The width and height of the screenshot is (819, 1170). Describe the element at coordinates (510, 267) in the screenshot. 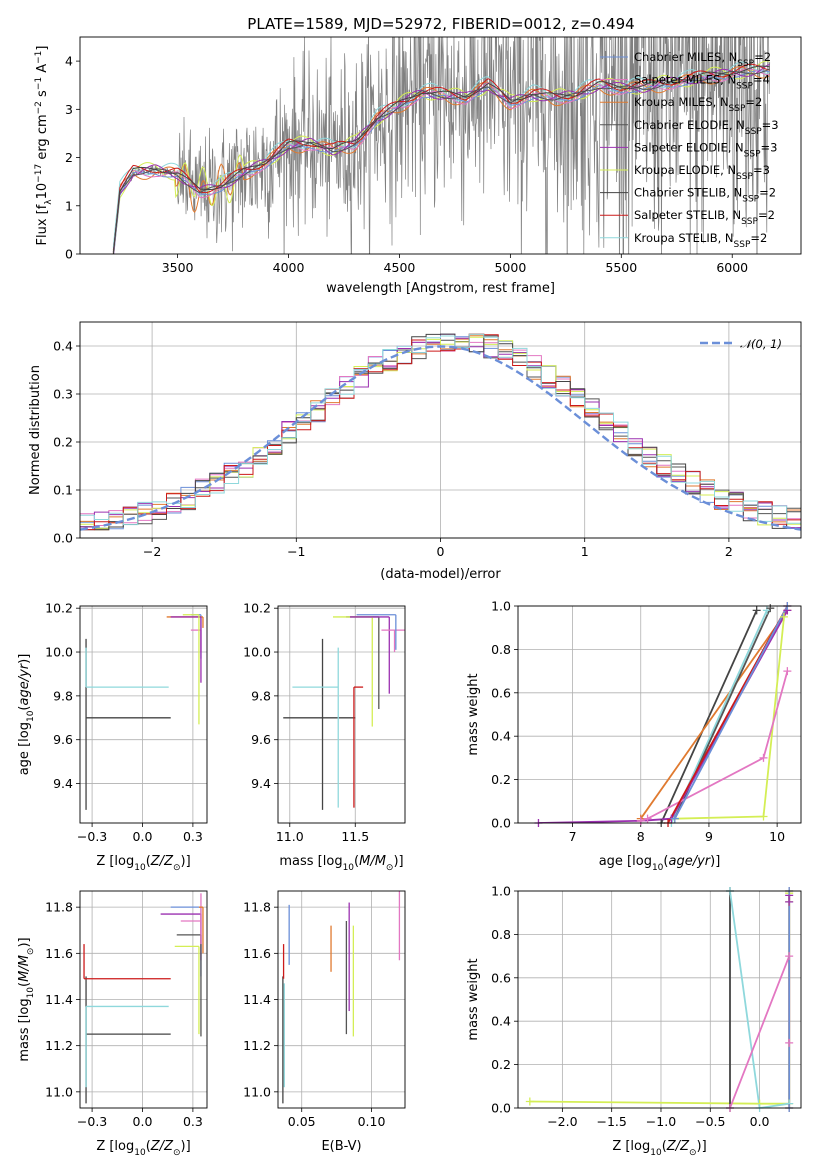

I see `x-tick-label: 5000` at that location.